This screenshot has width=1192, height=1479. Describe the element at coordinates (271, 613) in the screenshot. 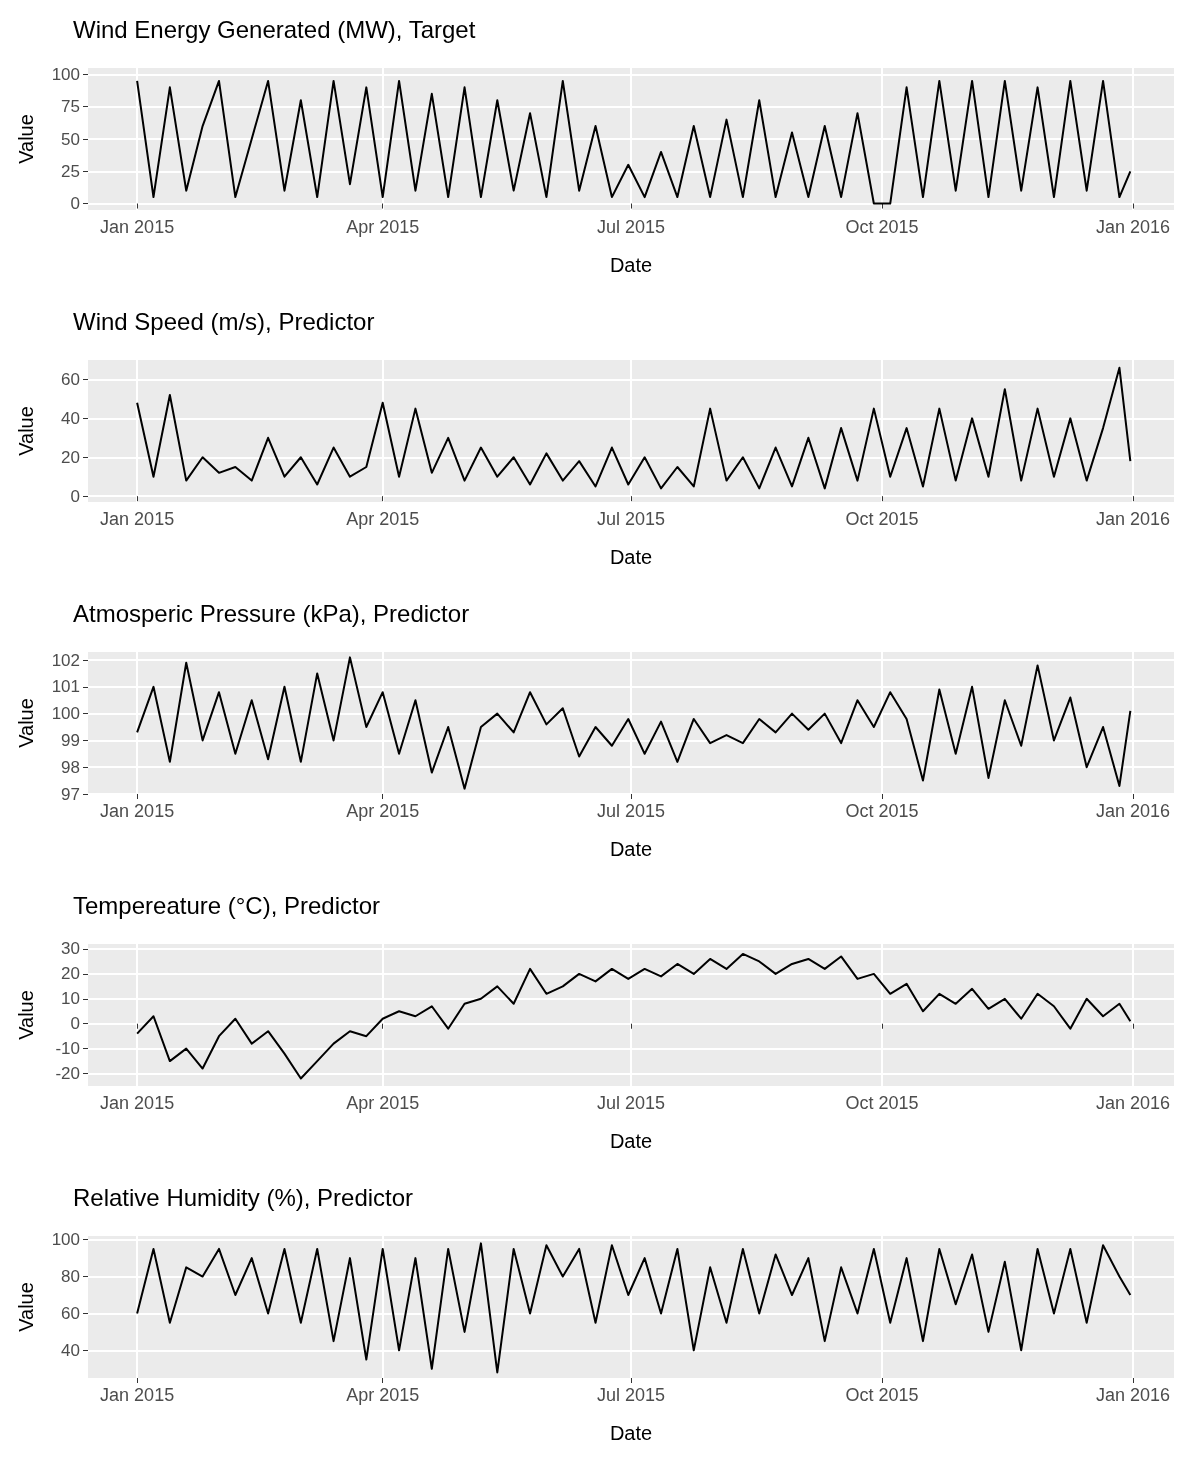

I see `chart-title: Atmosperic Pressure (kPa), Predictor` at that location.